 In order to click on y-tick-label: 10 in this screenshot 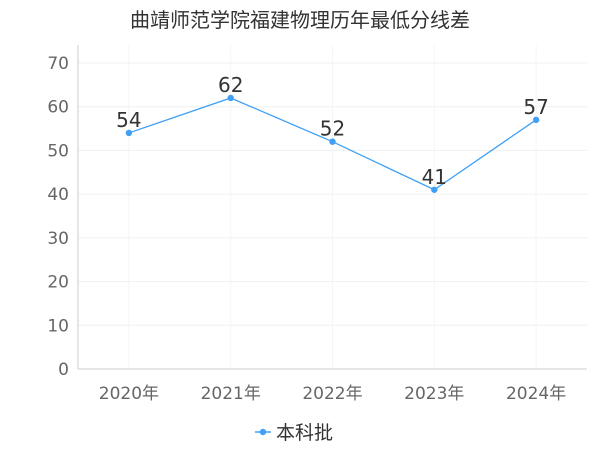, I will do `click(58, 326)`.